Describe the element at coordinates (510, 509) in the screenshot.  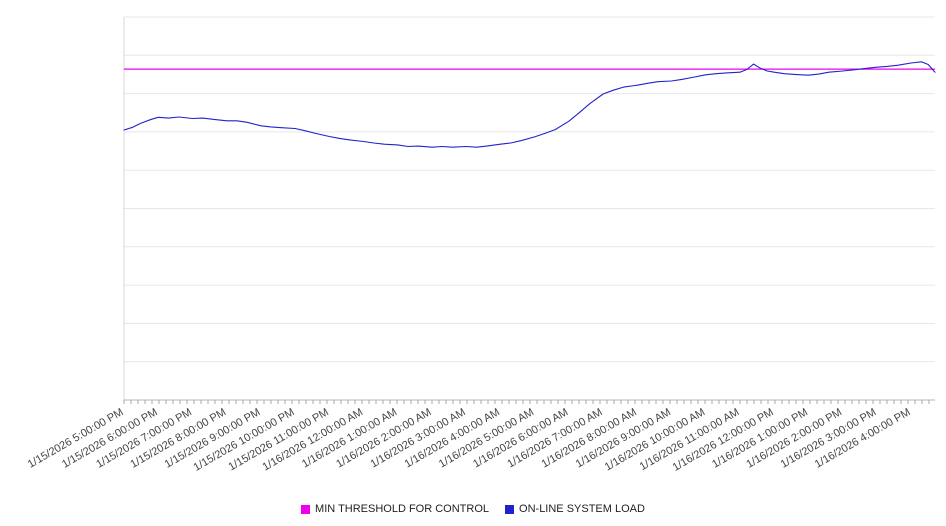
I see `legend-swatch-load` at that location.